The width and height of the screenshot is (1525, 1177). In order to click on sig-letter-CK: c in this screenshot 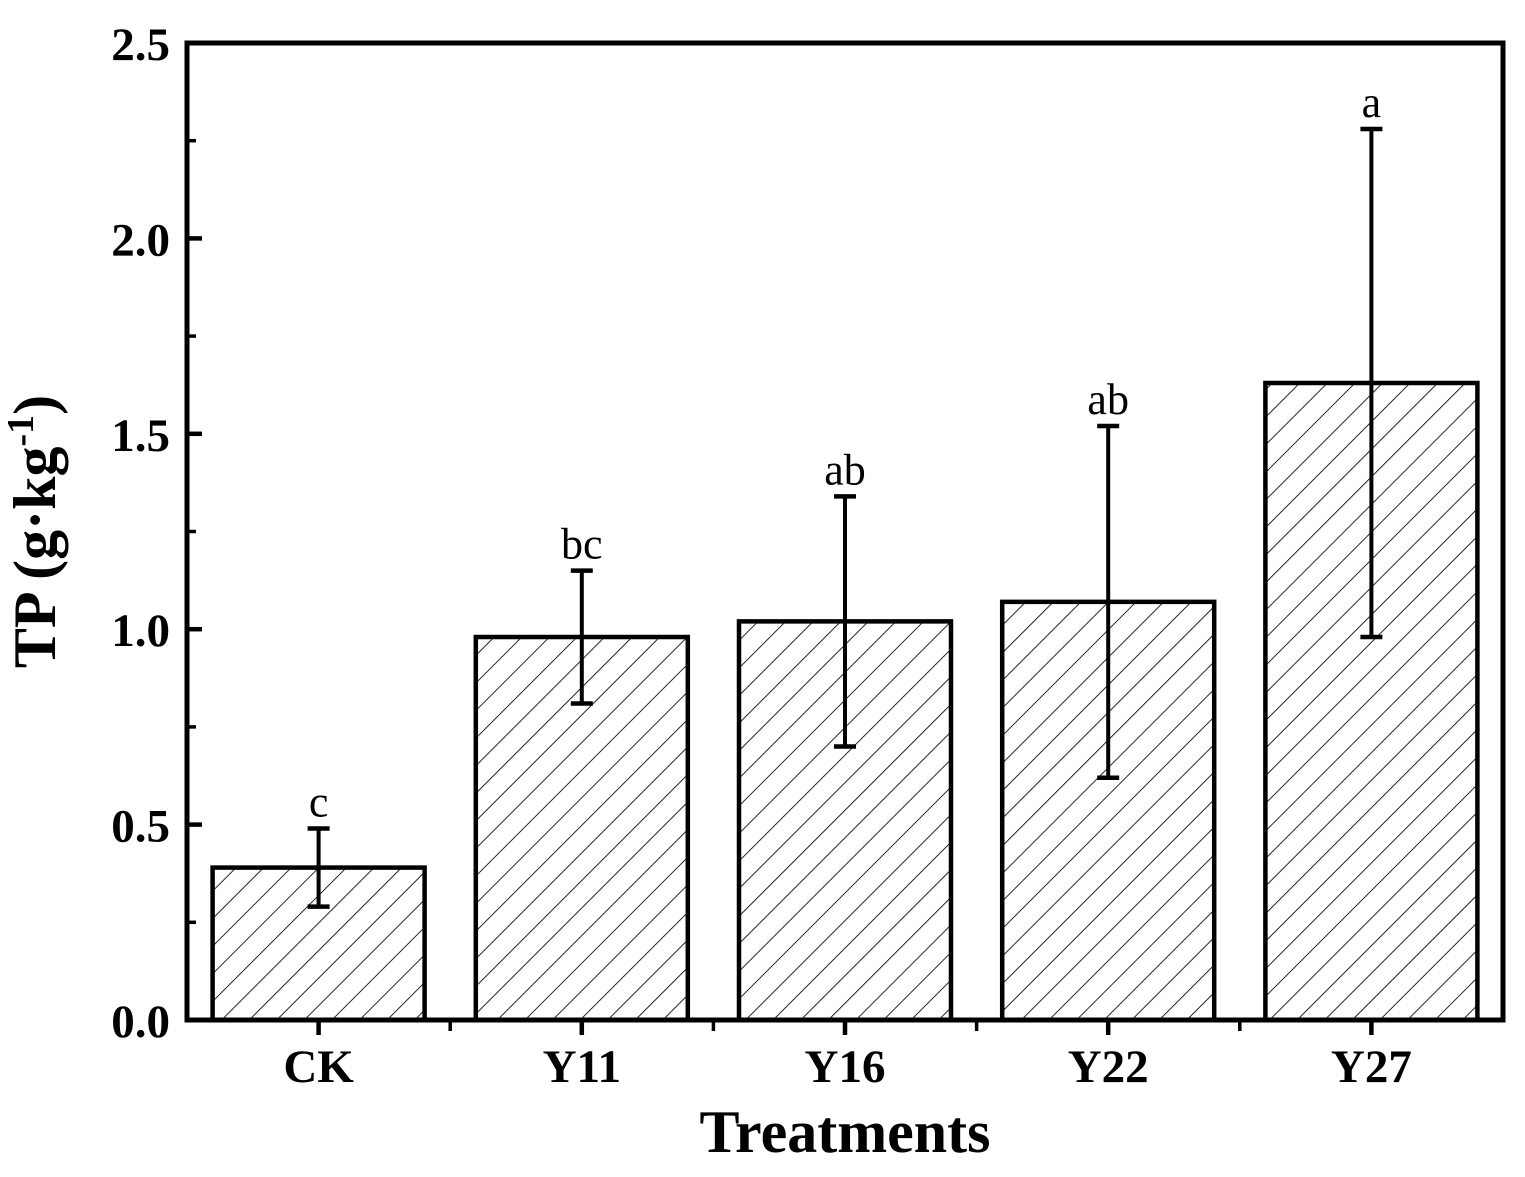, I will do `click(319, 802)`.